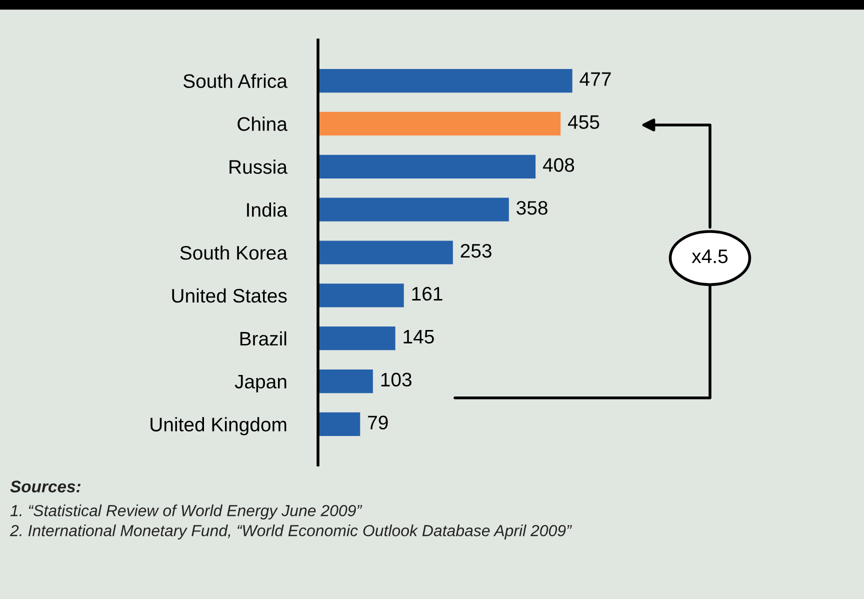  Describe the element at coordinates (396, 379) in the screenshot. I see `data-label: 103` at that location.